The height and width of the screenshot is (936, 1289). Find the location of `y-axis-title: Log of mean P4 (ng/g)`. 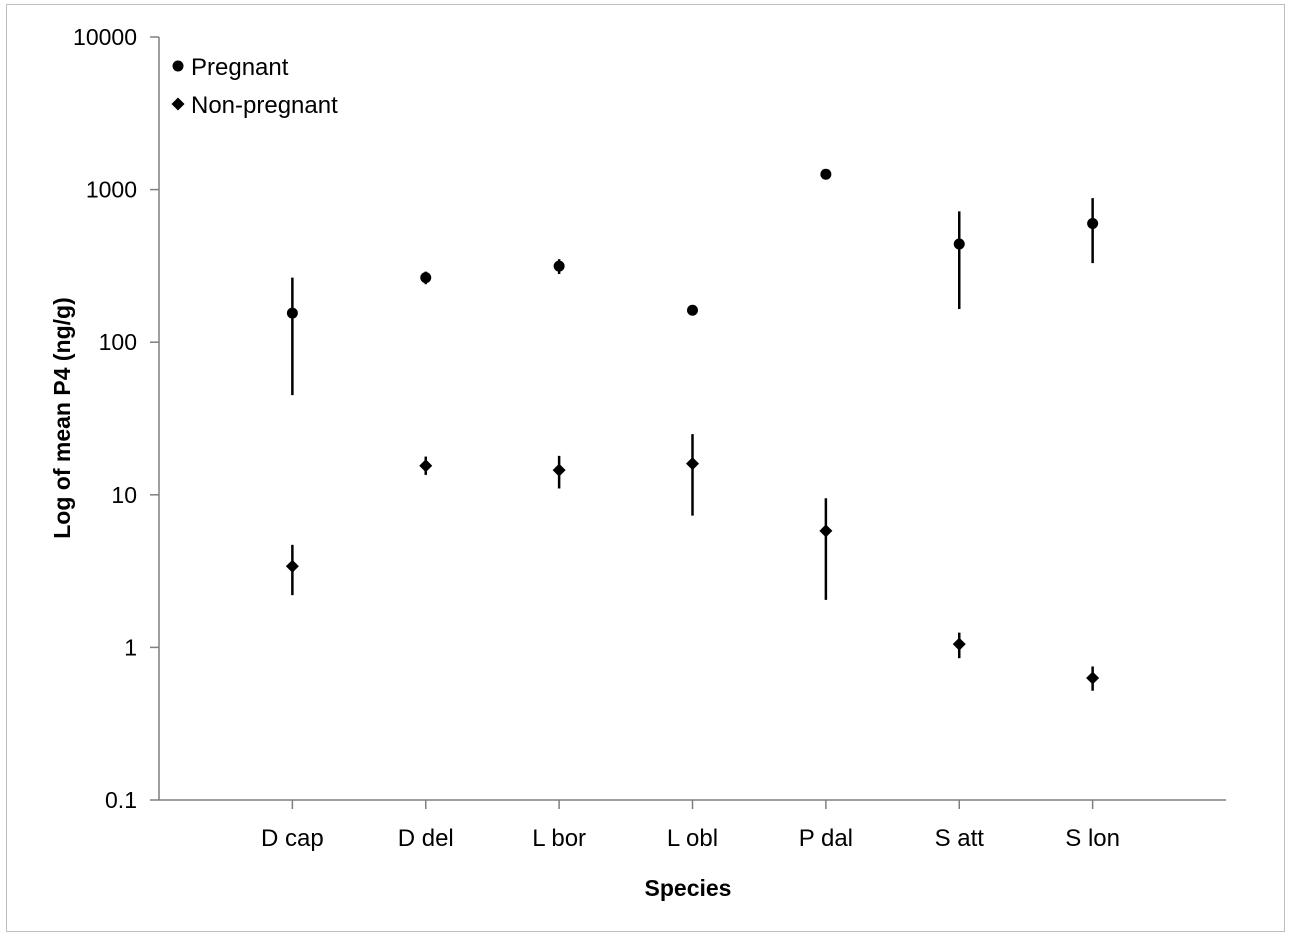

y-axis-title: Log of mean P4 (ng/g) is located at coordinates (62, 418).